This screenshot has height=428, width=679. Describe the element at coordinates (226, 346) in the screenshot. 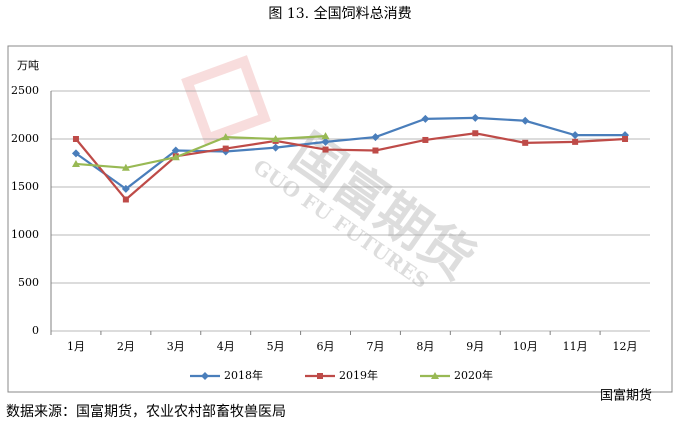

I see `x-tick-label: 4月` at that location.